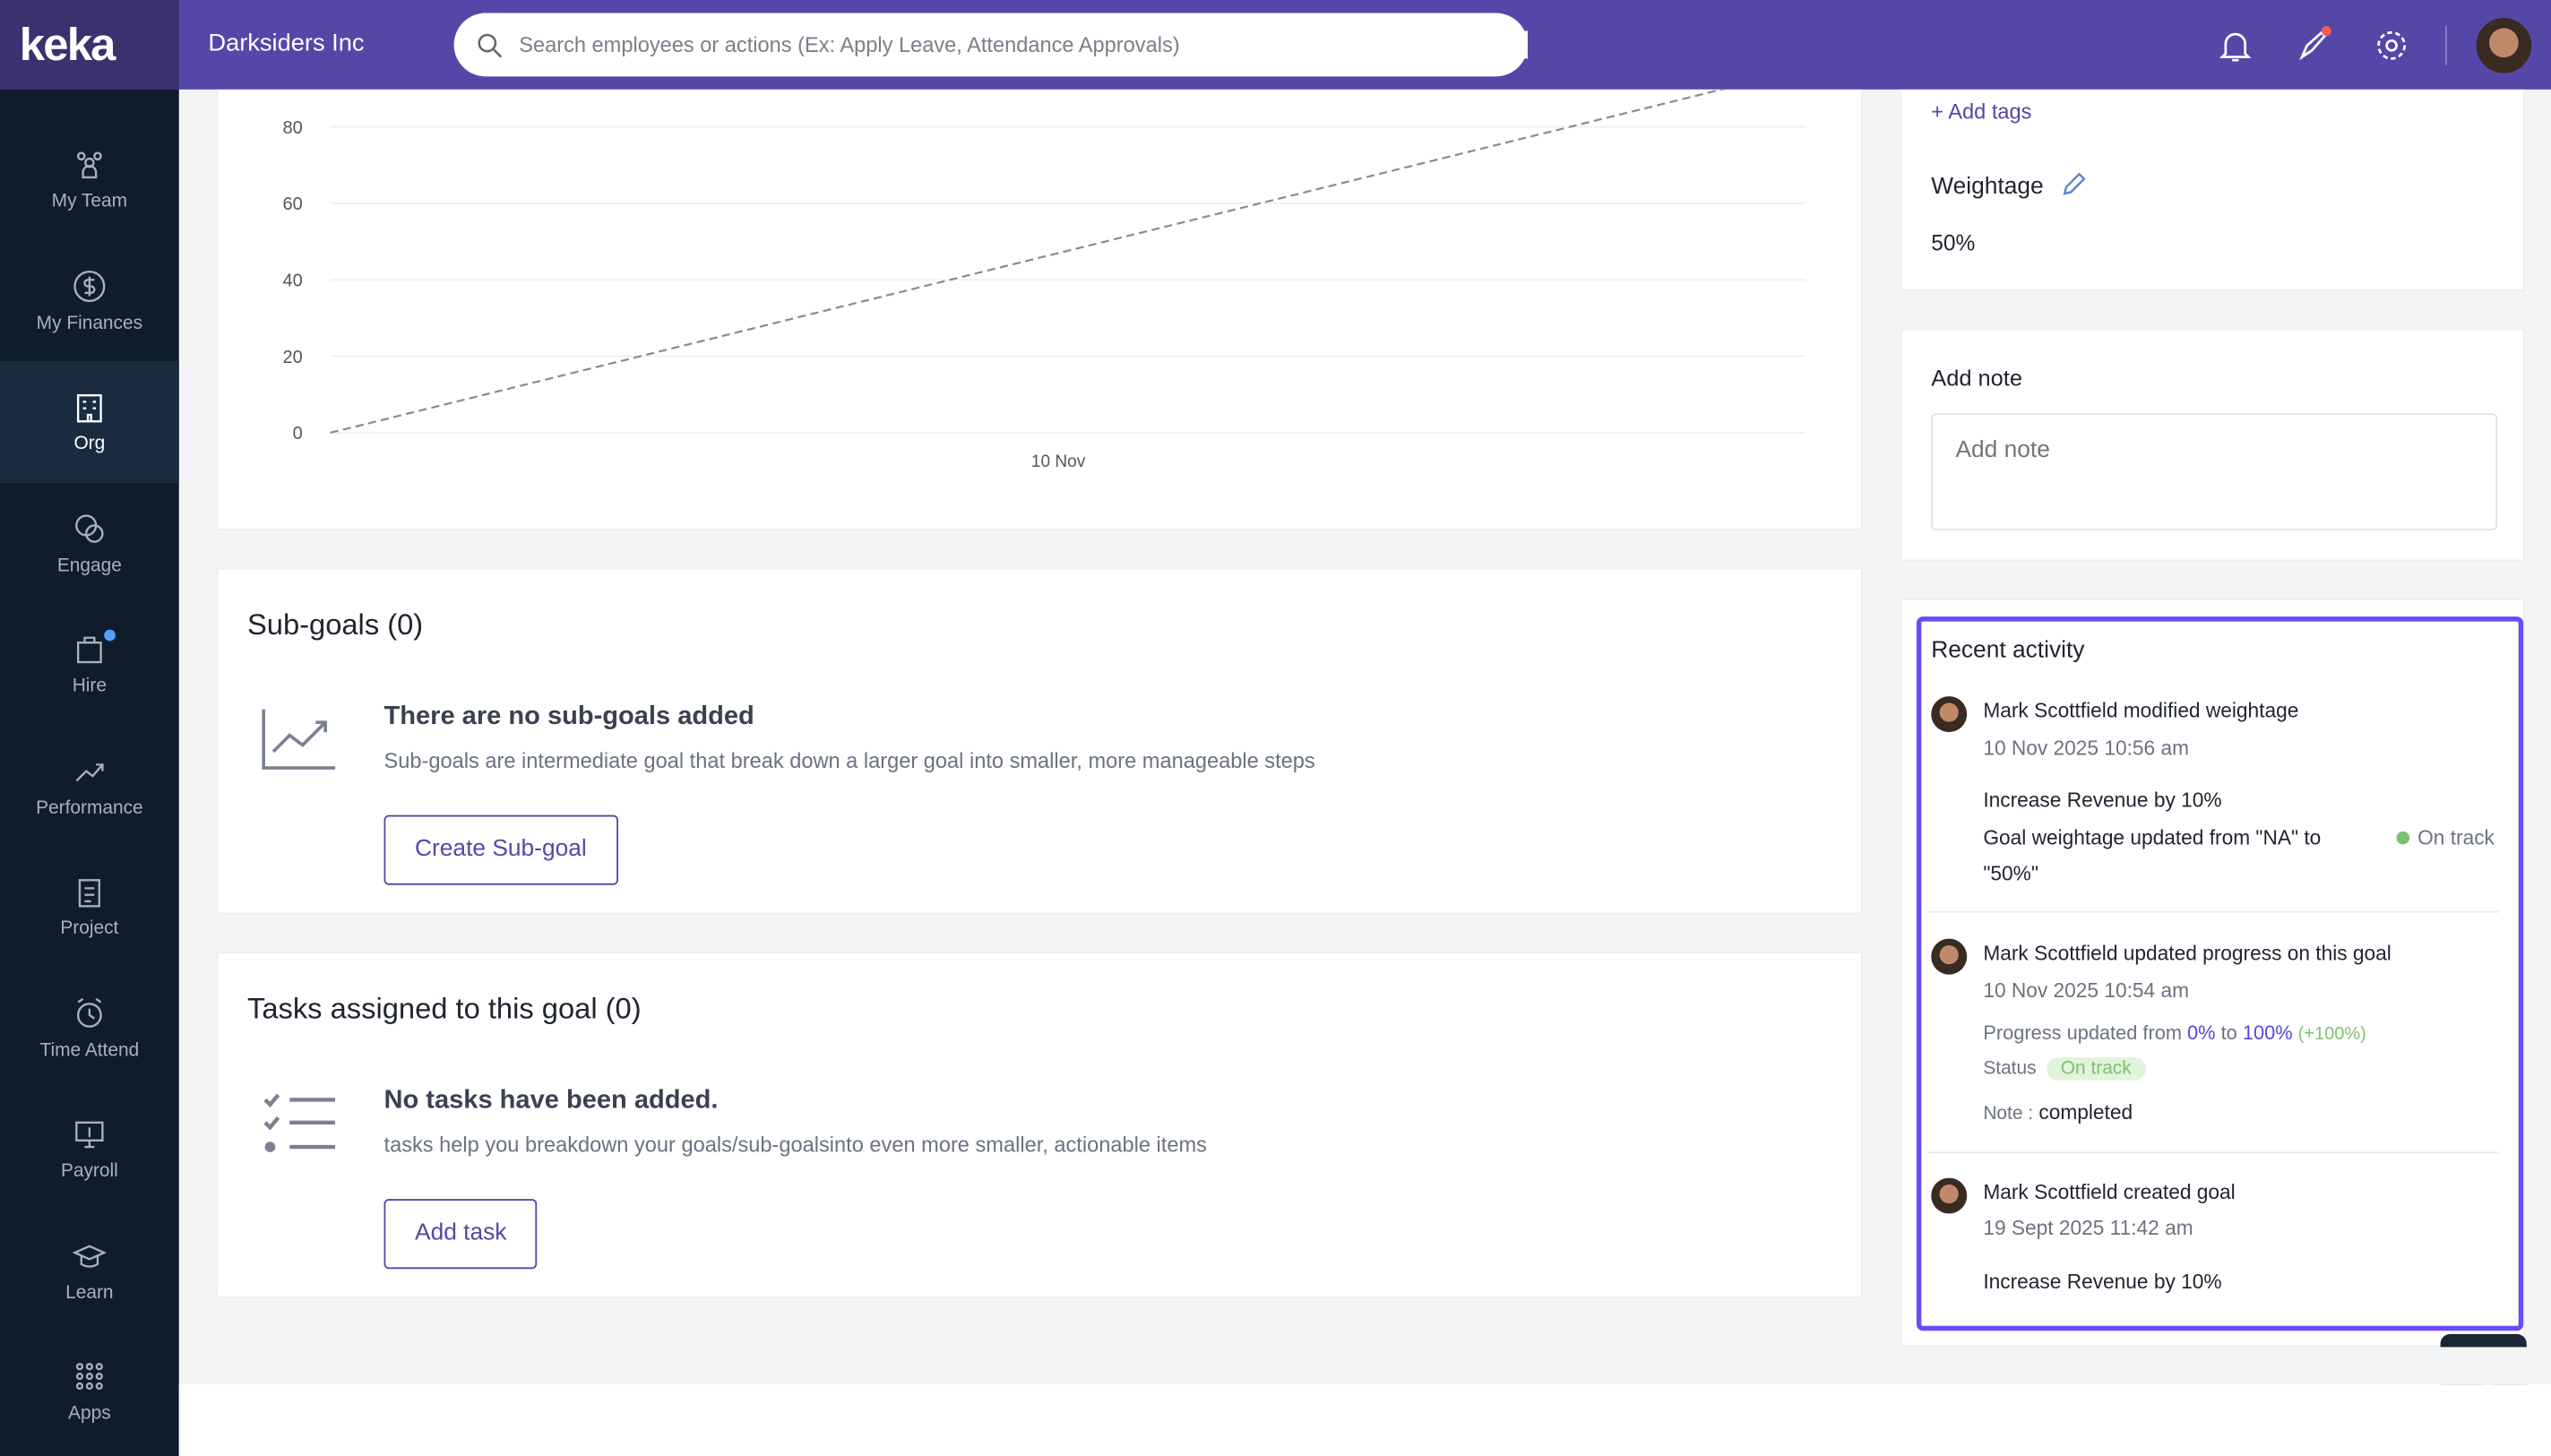 The width and height of the screenshot is (2551, 1456). I want to click on sidebar-item-label: Performance, so click(89, 808).